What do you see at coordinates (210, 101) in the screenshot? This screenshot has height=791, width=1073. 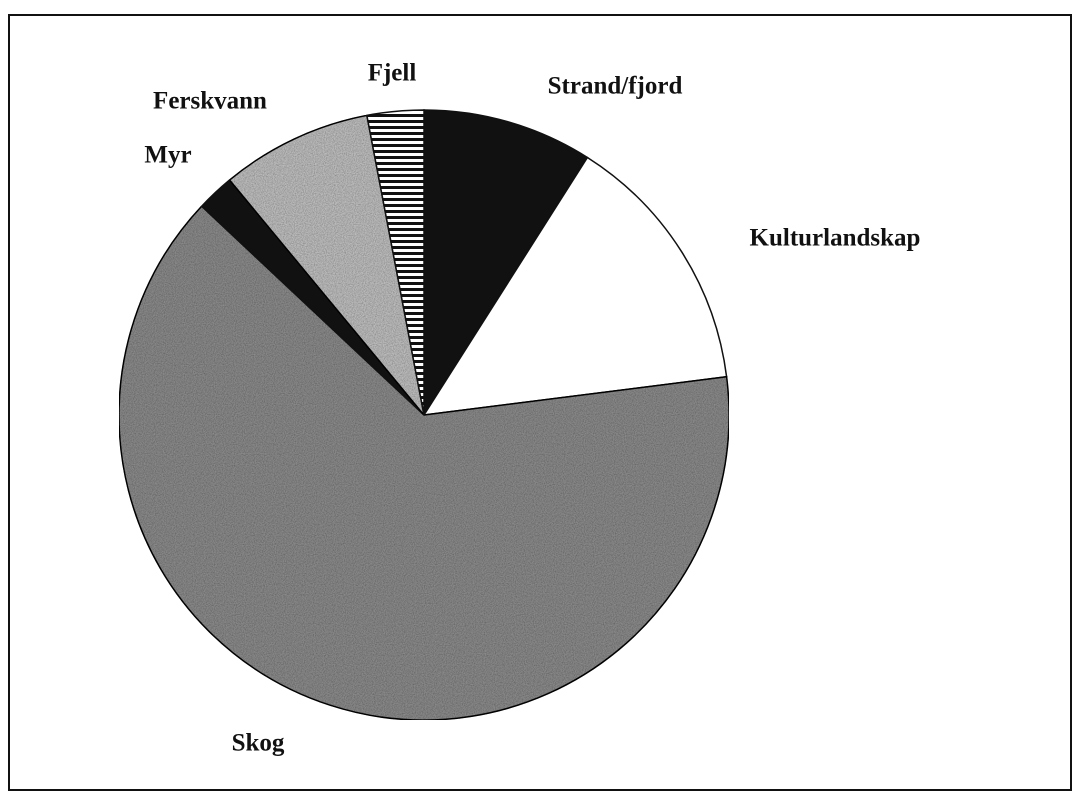 I see `slice-label: Ferskvann` at bounding box center [210, 101].